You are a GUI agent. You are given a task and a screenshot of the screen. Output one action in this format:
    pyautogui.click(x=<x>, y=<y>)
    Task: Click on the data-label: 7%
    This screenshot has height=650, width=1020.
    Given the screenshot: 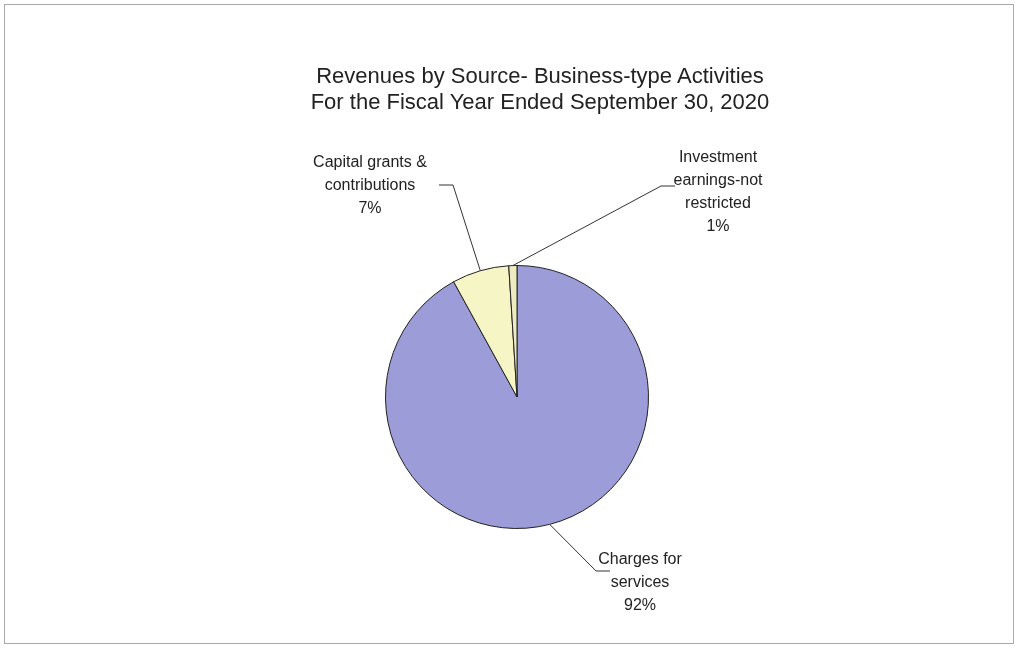 What is the action you would take?
    pyautogui.click(x=370, y=208)
    